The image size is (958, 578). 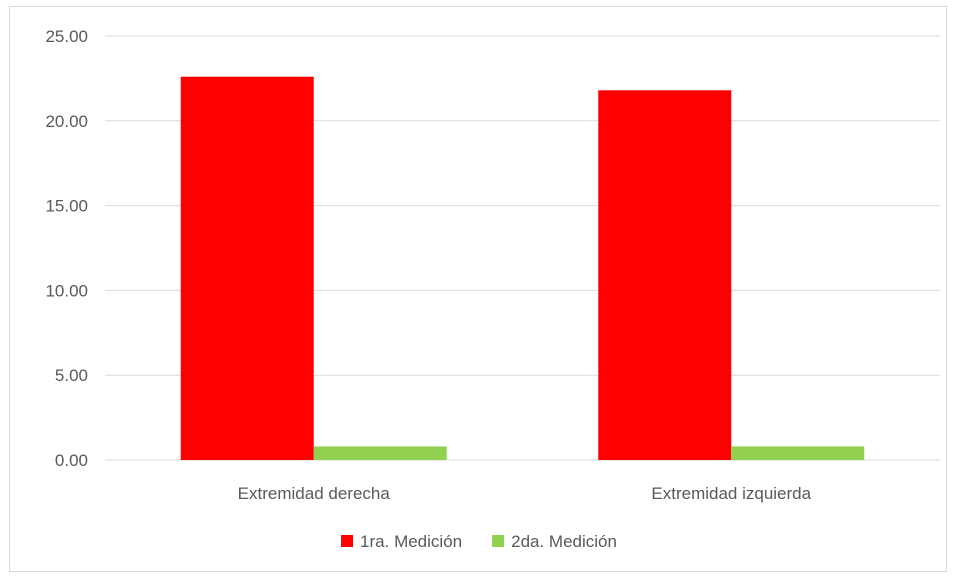 I want to click on y-tick-label: 5.00, so click(x=71, y=375).